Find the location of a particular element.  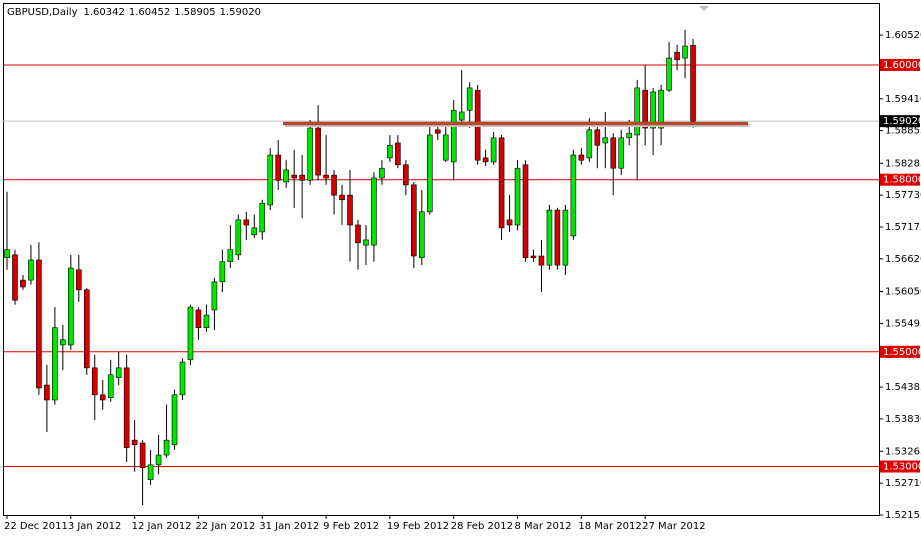

level-label: 1.55000 is located at coordinates (902, 352).